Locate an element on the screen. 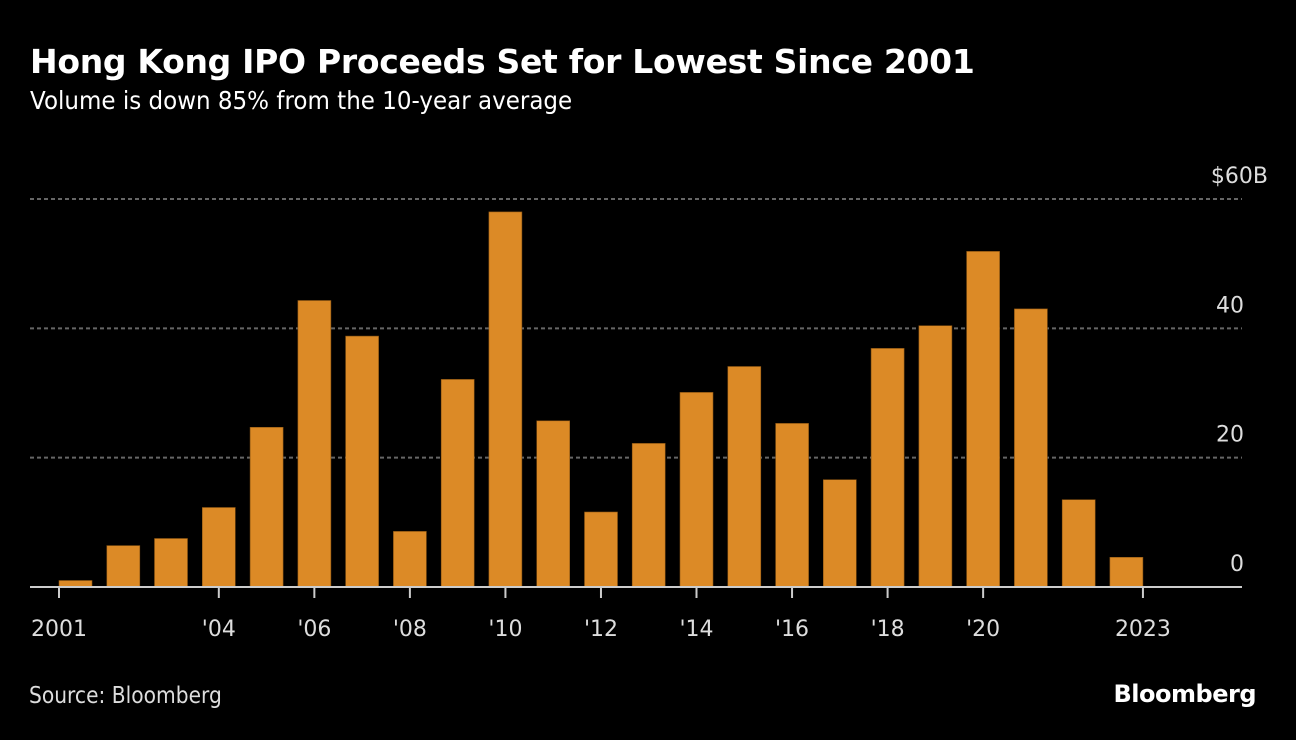 This screenshot has width=1296, height=740. bar-2003 is located at coordinates (171, 563).